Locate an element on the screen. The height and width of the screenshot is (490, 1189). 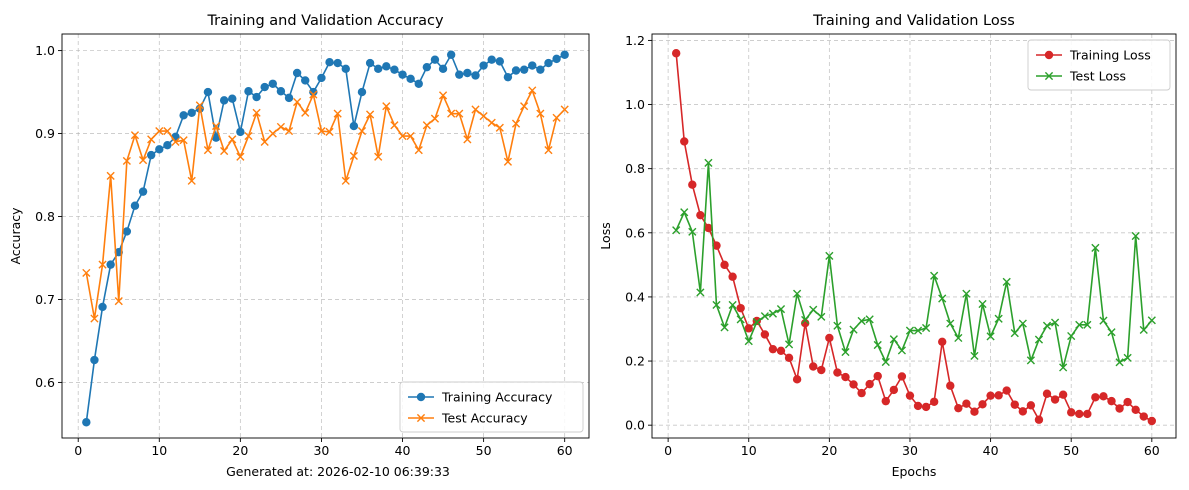
generated-at-text: Generated at: 2026-02-10 06:39:33 is located at coordinates (338, 471).